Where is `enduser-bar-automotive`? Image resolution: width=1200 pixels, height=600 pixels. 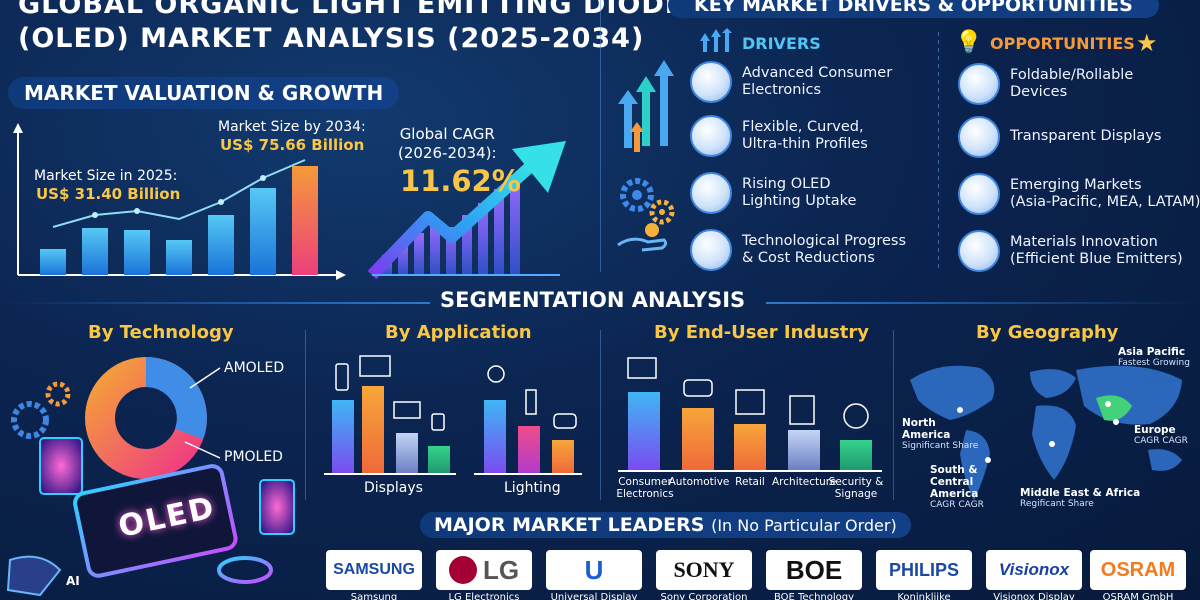 enduser-bar-automotive is located at coordinates (698, 439).